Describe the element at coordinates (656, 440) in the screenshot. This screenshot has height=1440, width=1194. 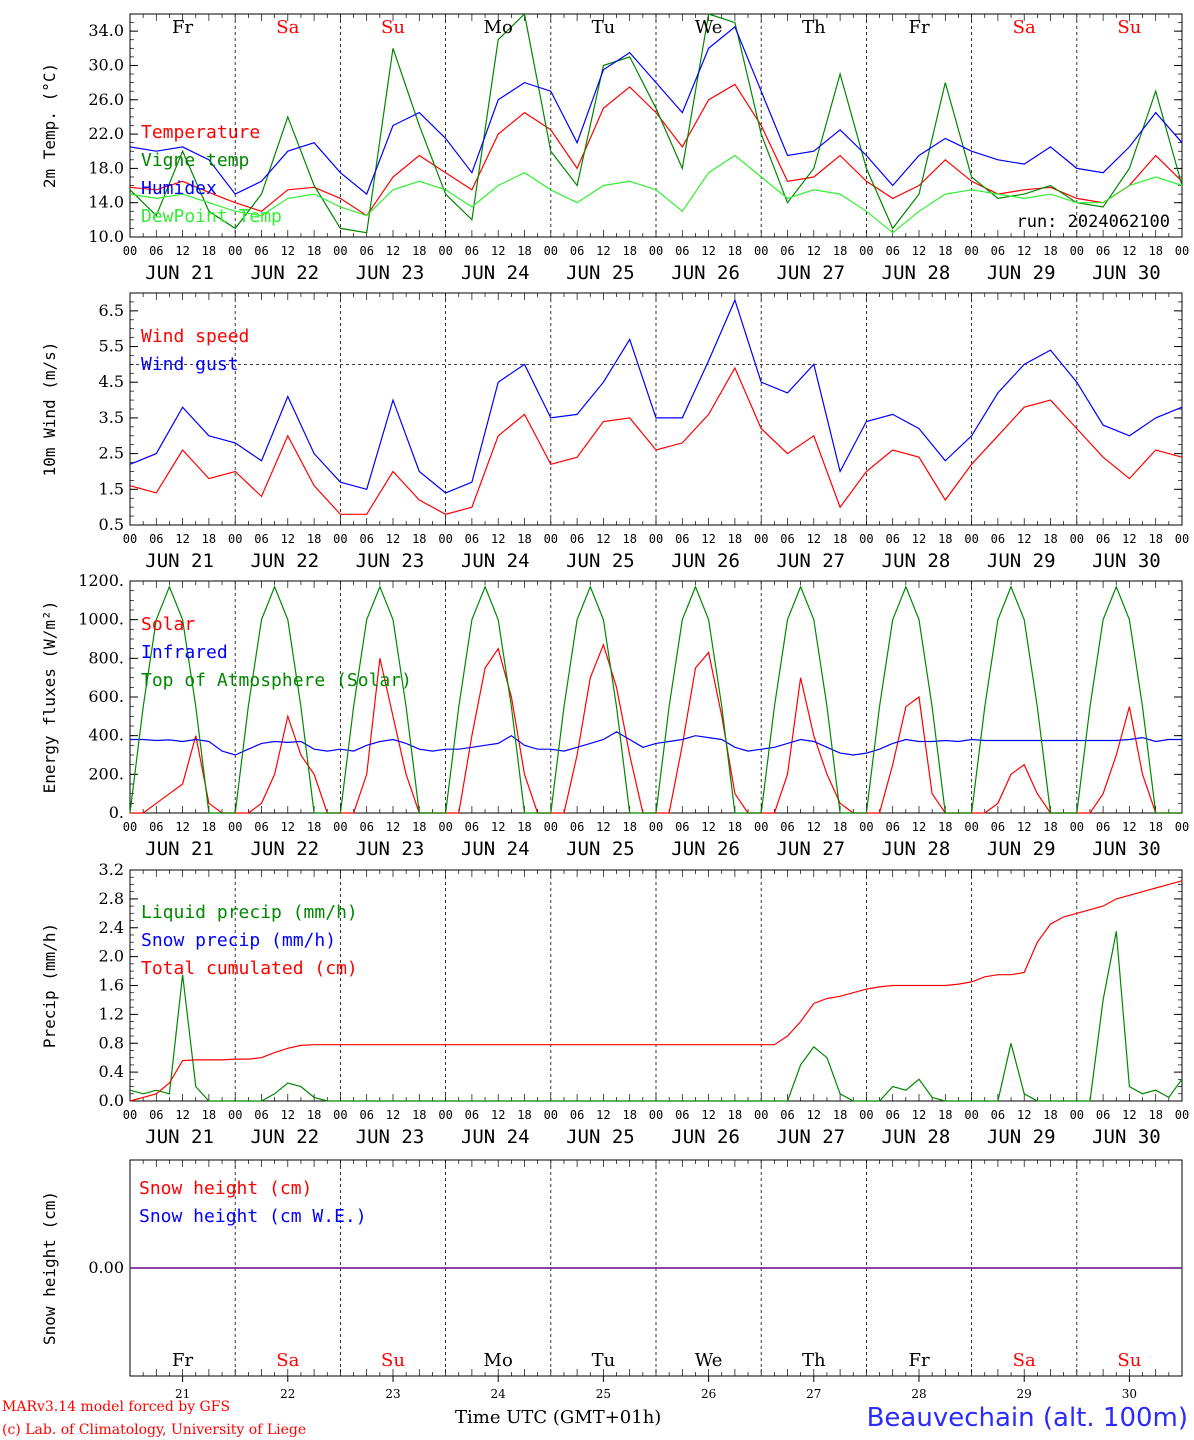
I see `series-line-wind-speed` at that location.